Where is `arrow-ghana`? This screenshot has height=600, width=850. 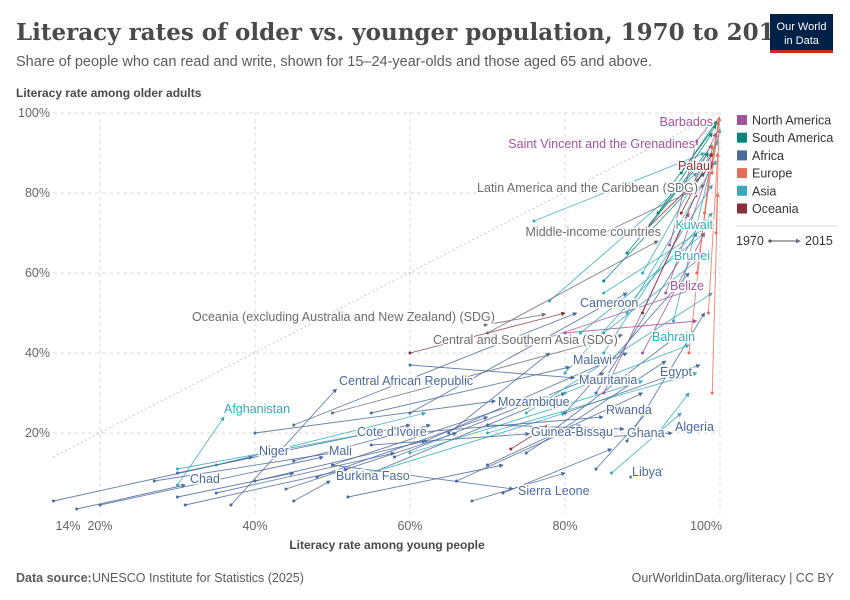
arrow-ghana is located at coordinates (555, 427).